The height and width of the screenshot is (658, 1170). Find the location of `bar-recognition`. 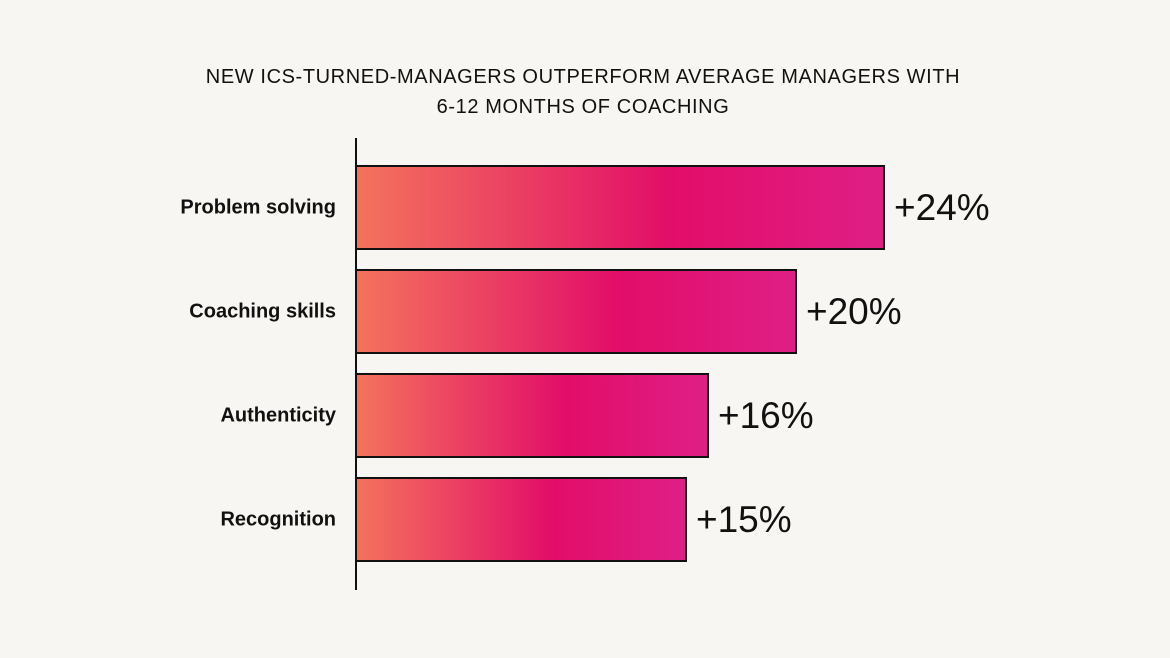

bar-recognition is located at coordinates (521, 519).